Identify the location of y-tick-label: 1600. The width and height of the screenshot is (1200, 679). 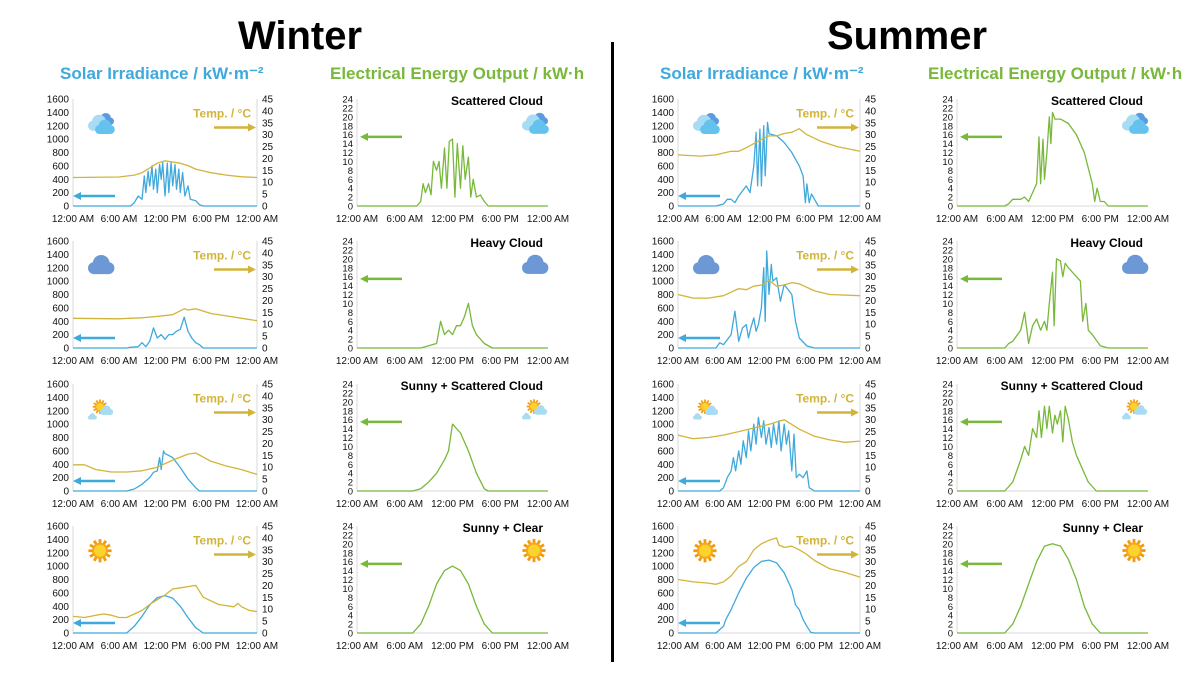
(663, 527).